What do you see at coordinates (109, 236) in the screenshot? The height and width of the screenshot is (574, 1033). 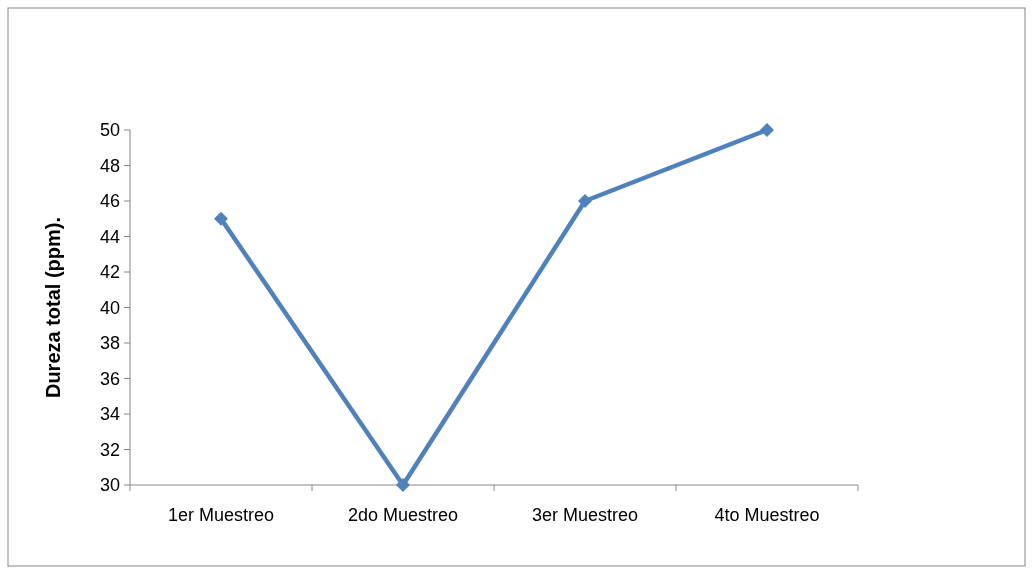 I see `y-tick-label: 44` at bounding box center [109, 236].